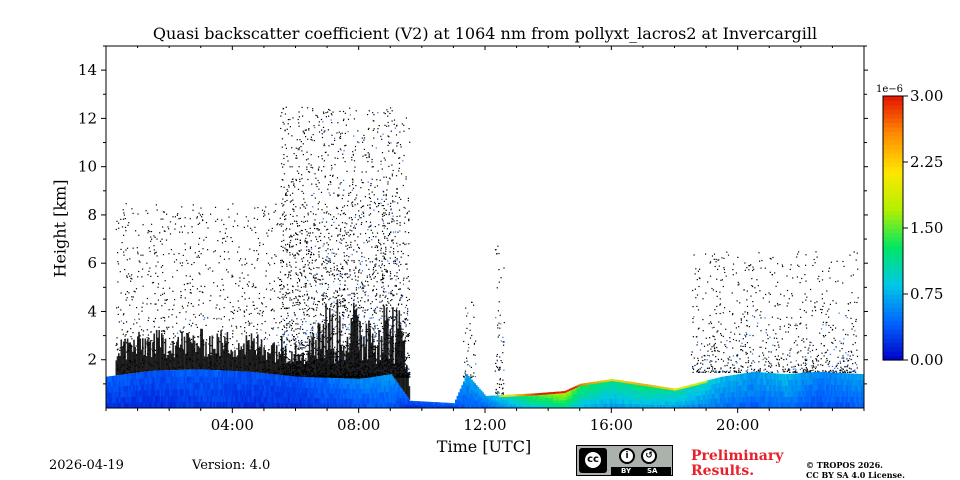 This screenshot has height=480, width=960. Describe the element at coordinates (358, 425) in the screenshot. I see `x-tick-label: 08:00` at that location.